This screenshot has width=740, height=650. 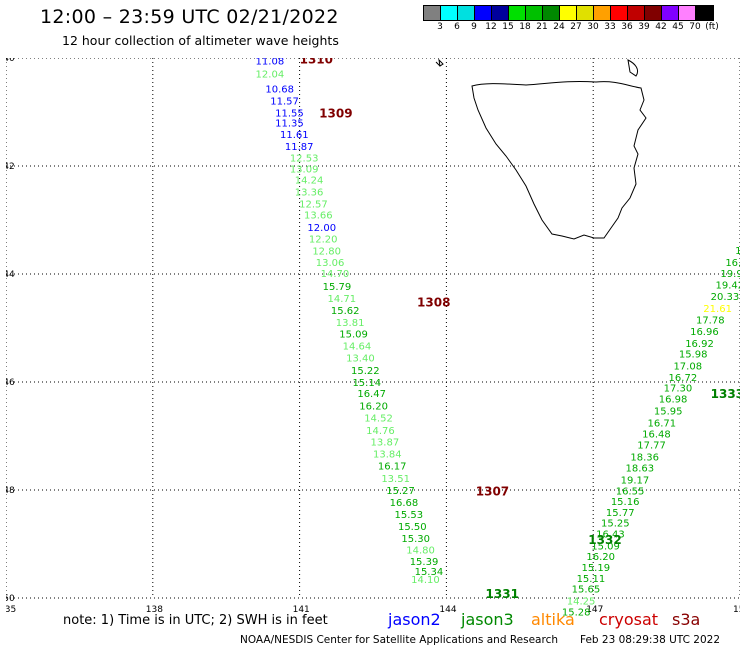 What do you see at coordinates (412, 527) in the screenshot?
I see `wave-height-label: 15.50` at bounding box center [412, 527].